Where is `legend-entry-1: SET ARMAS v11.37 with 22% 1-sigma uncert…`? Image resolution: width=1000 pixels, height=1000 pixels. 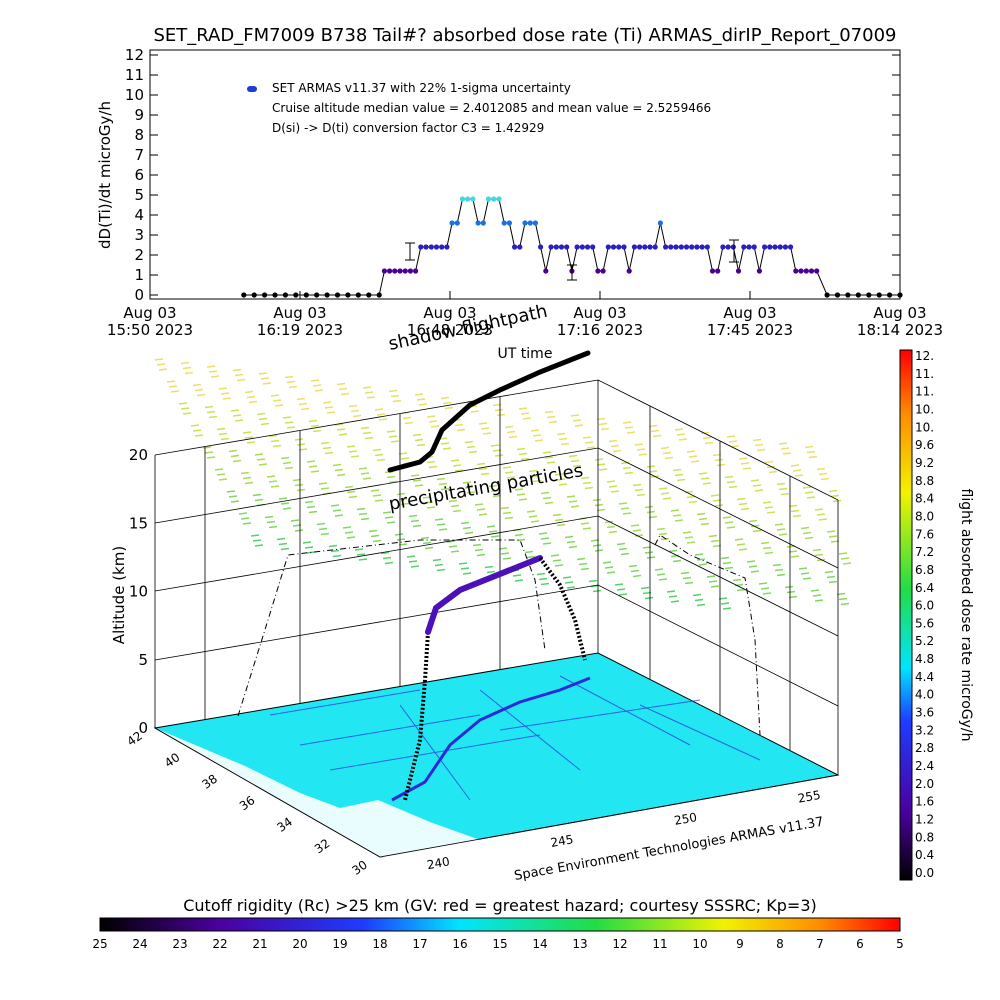 legend-entry-1: SET ARMAS v11.37 with 22% 1-sigma uncert… is located at coordinates (421, 88).